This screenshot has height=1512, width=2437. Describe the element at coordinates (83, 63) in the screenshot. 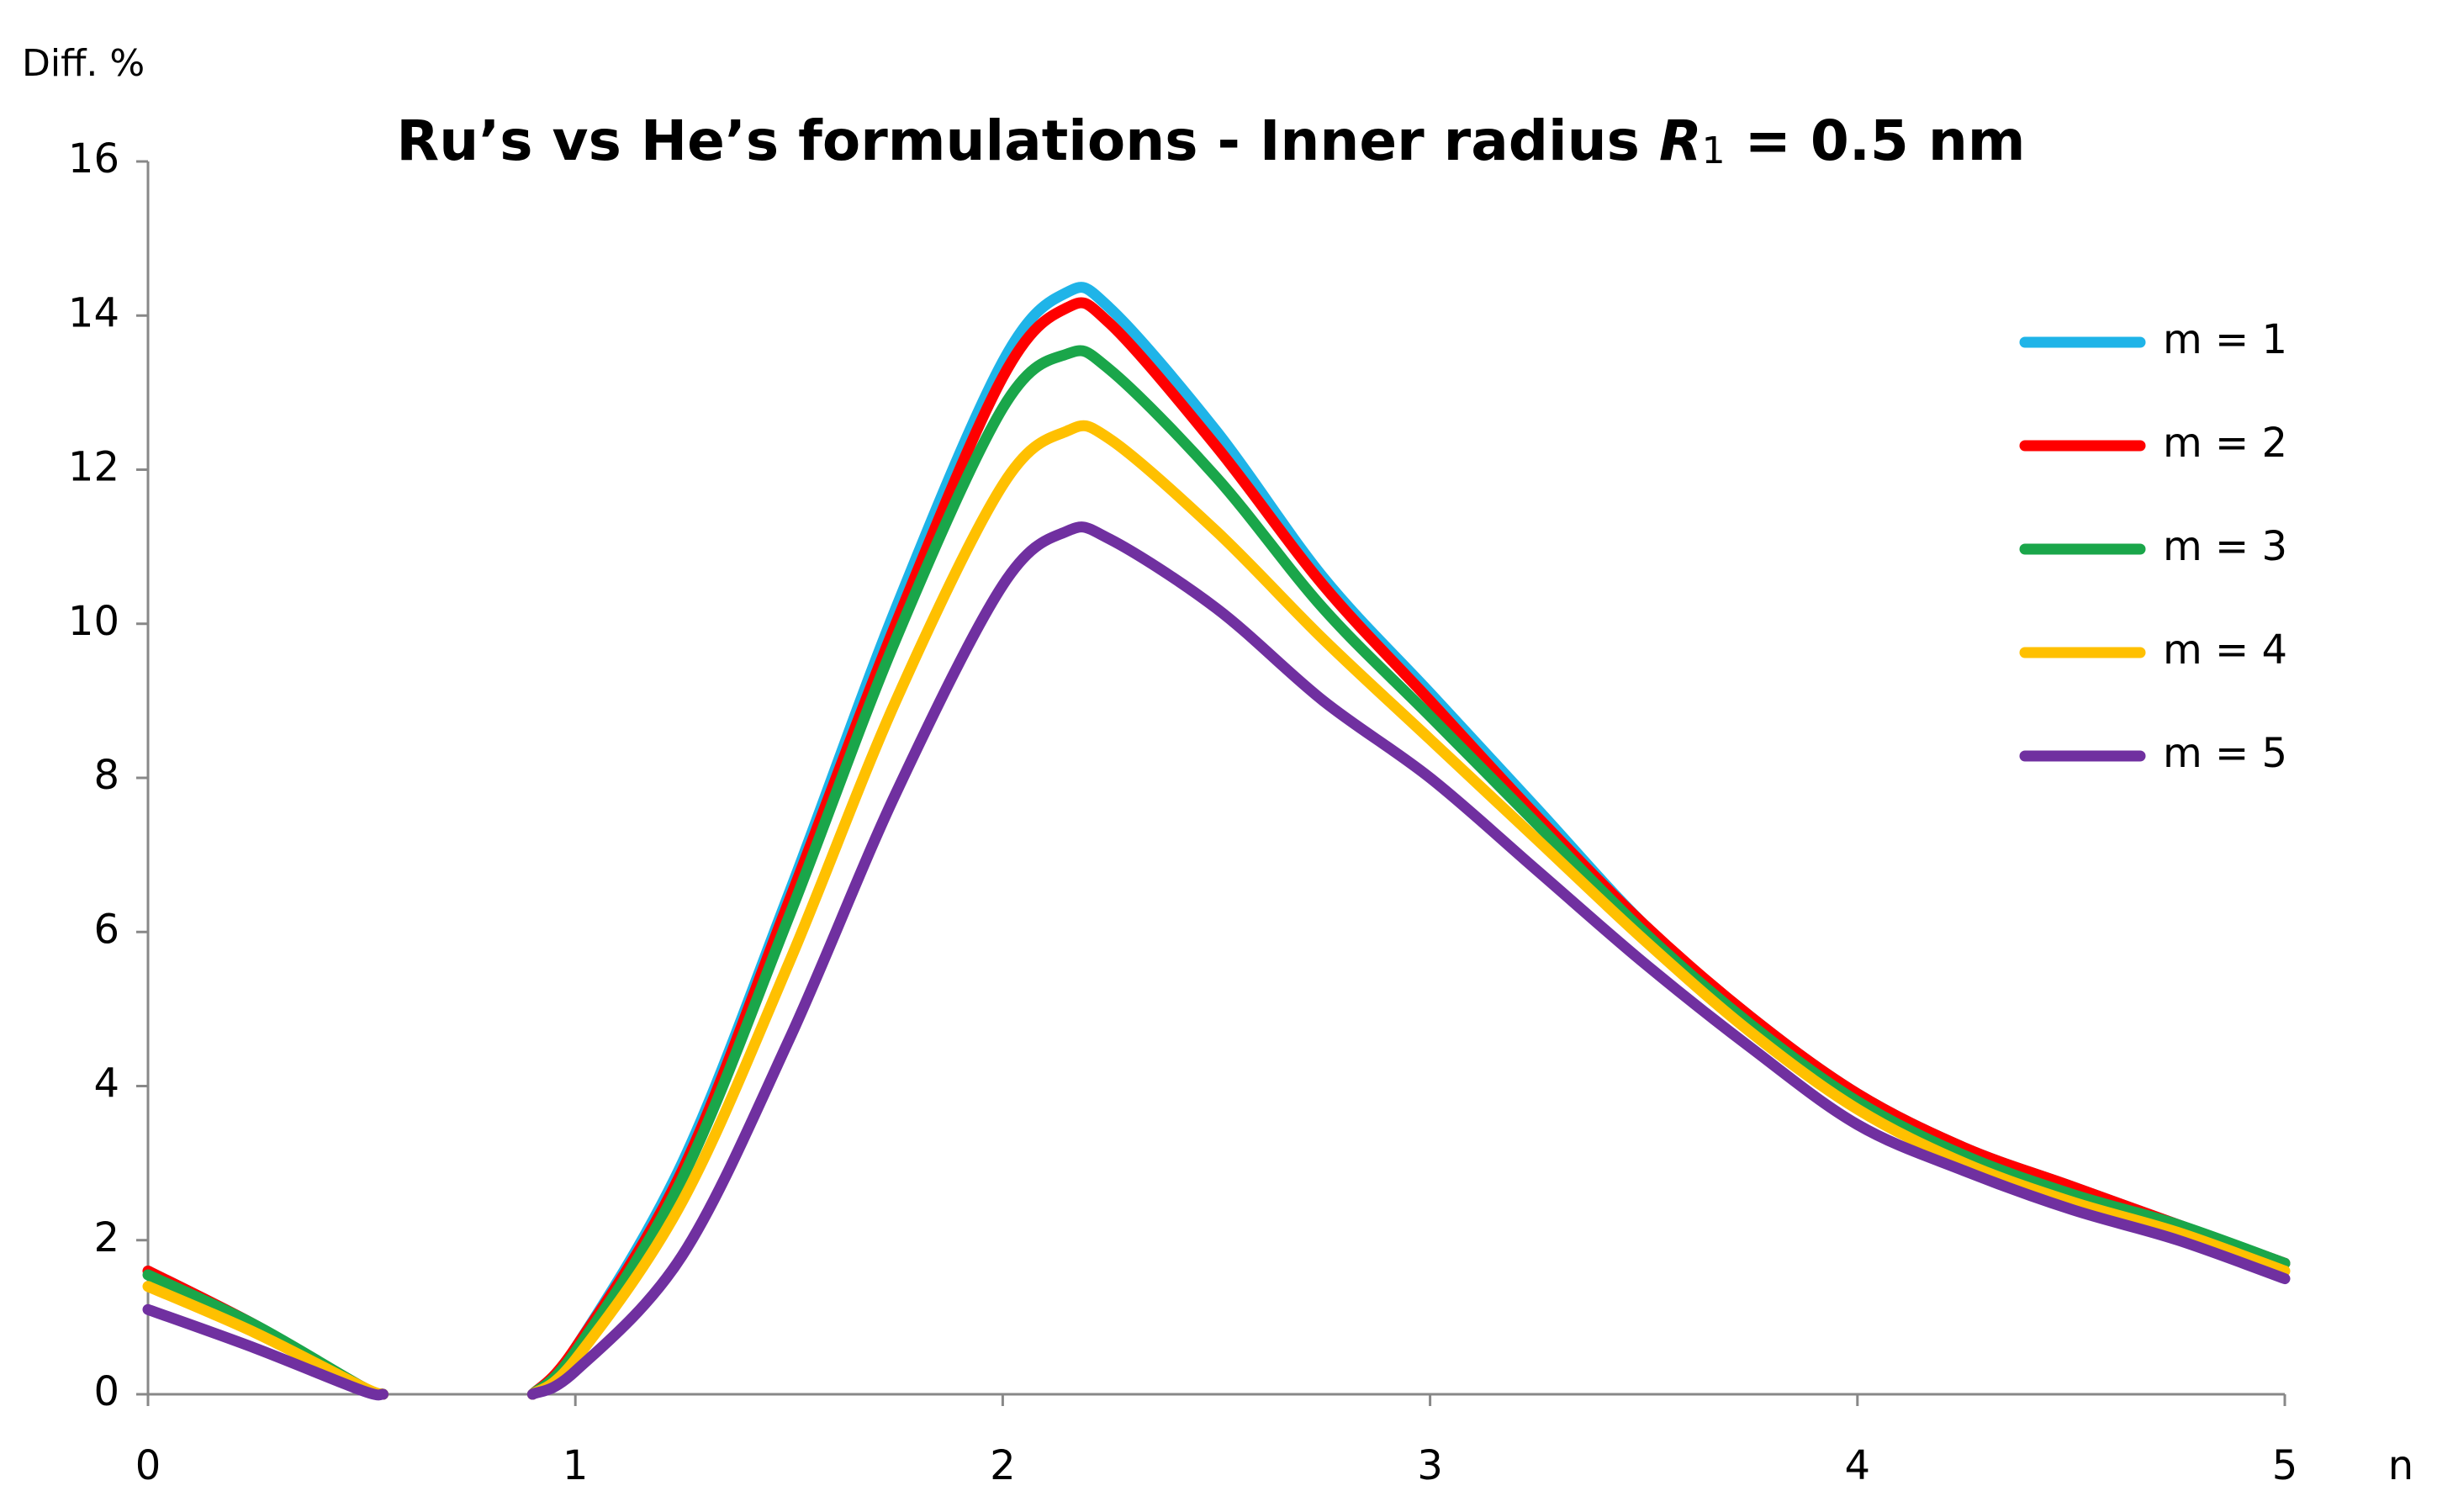

I see `y-axis-label: Diff. %` at that location.